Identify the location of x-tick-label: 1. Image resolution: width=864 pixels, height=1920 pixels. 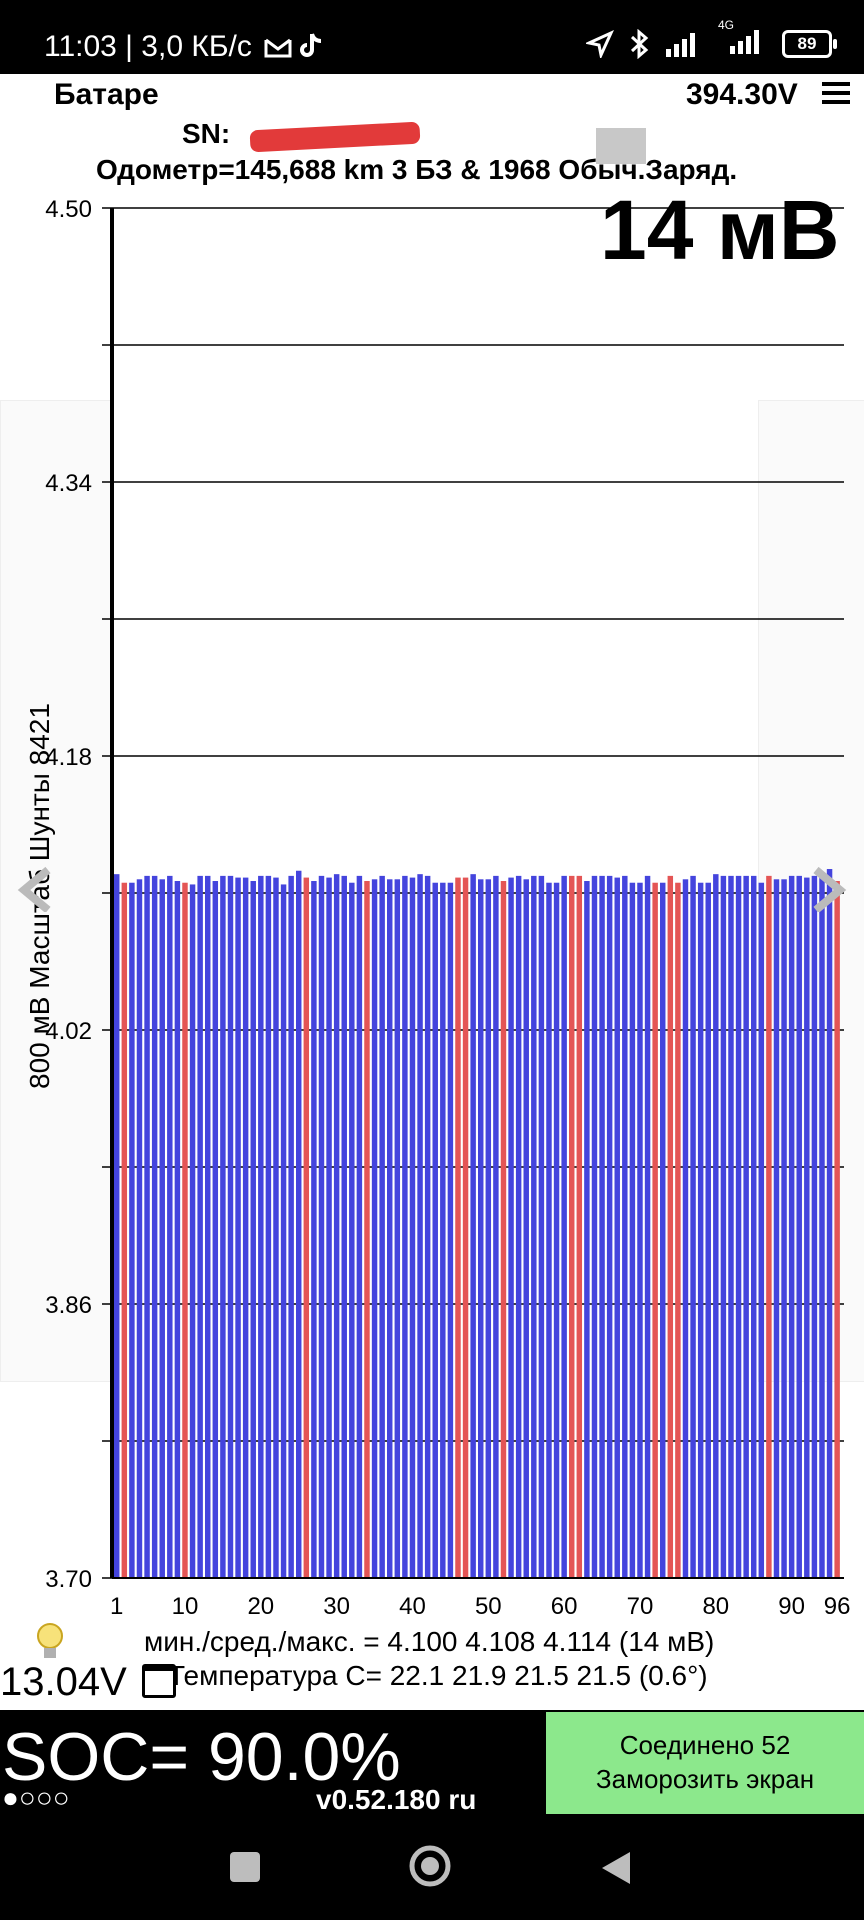
(116, 1606).